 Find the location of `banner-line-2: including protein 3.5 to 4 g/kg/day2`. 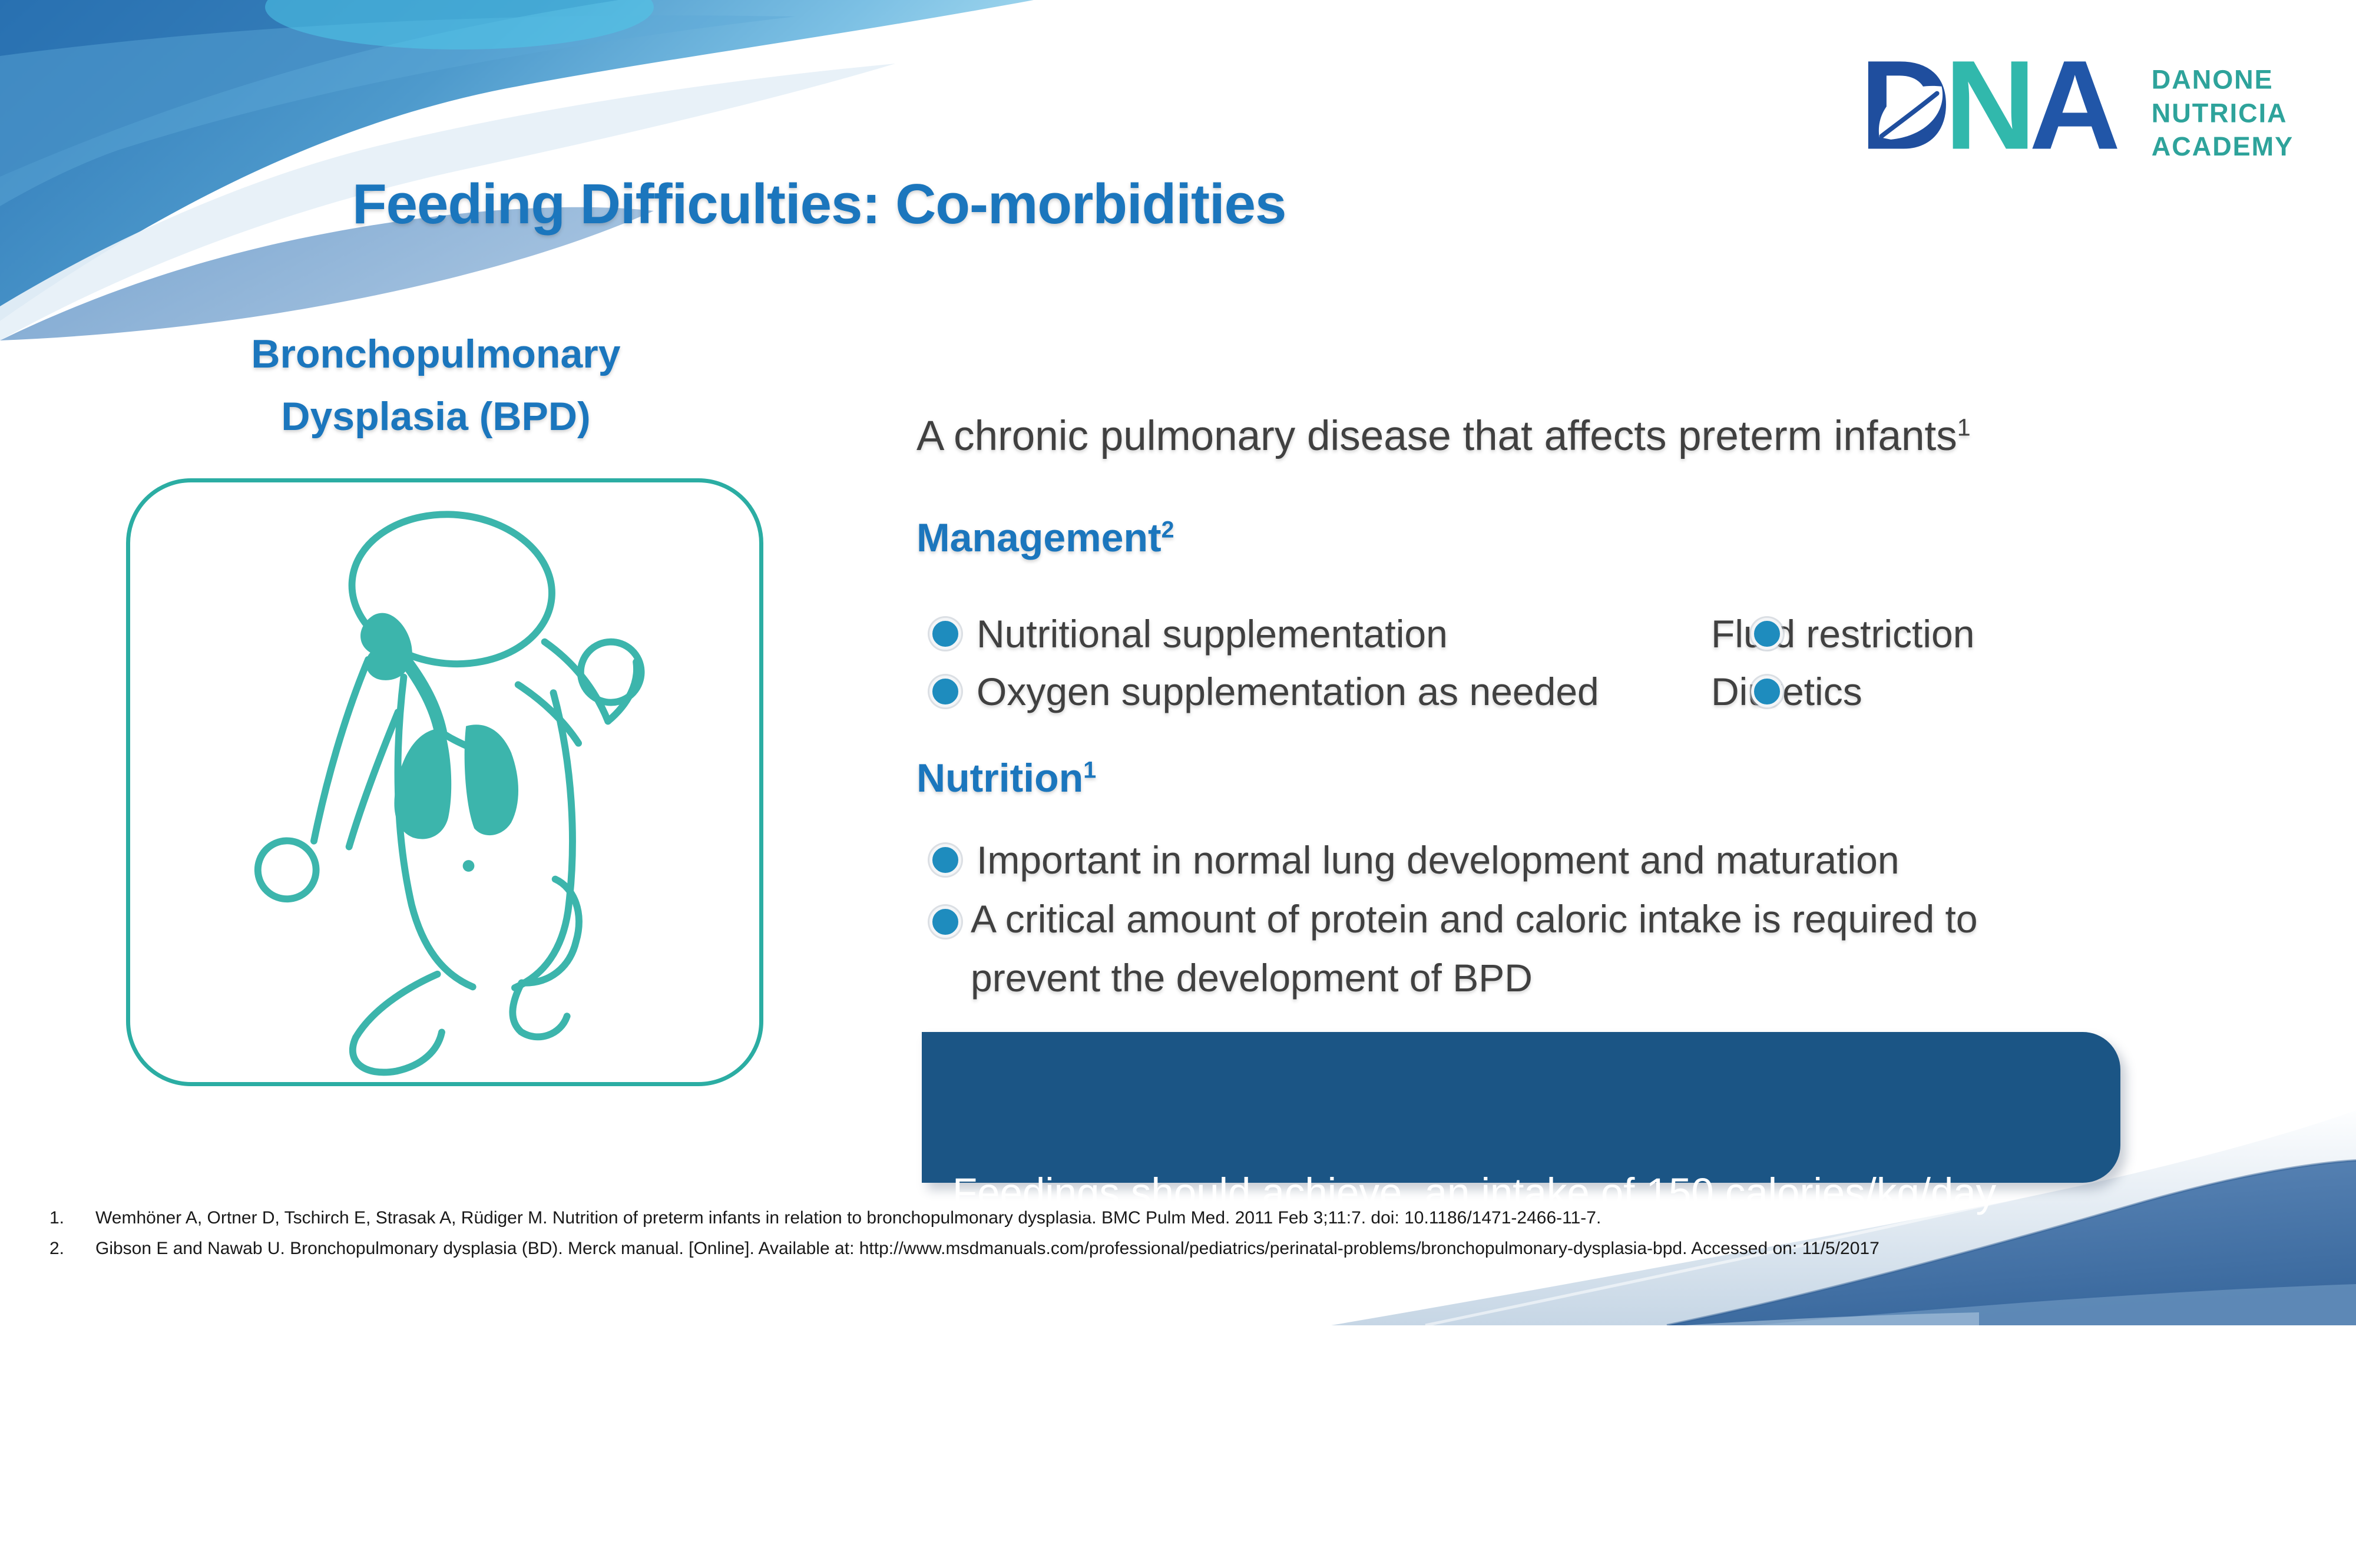

banner-line-2: including protein 3.5 to 4 g/kg/day2 is located at coordinates (1536, 1423).